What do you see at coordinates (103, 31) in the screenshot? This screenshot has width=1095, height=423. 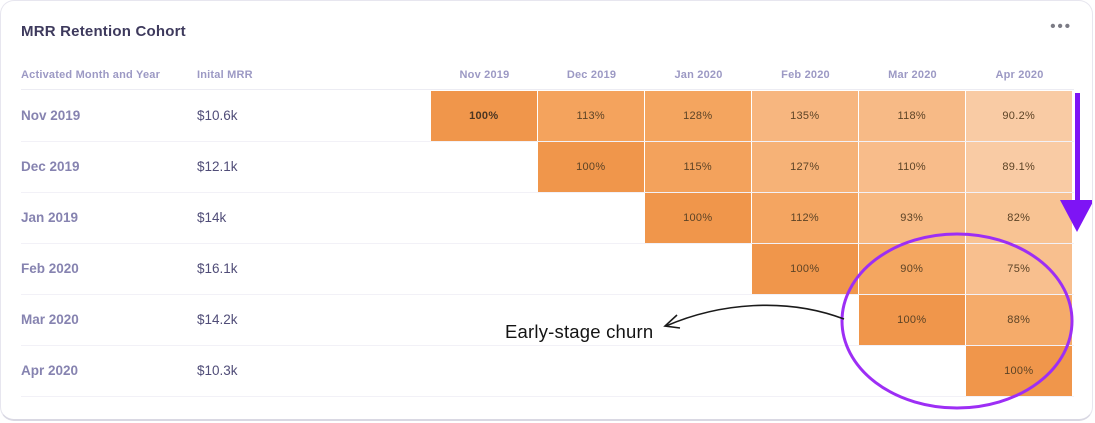 I see `card-title: MRR Retention Cohort` at bounding box center [103, 31].